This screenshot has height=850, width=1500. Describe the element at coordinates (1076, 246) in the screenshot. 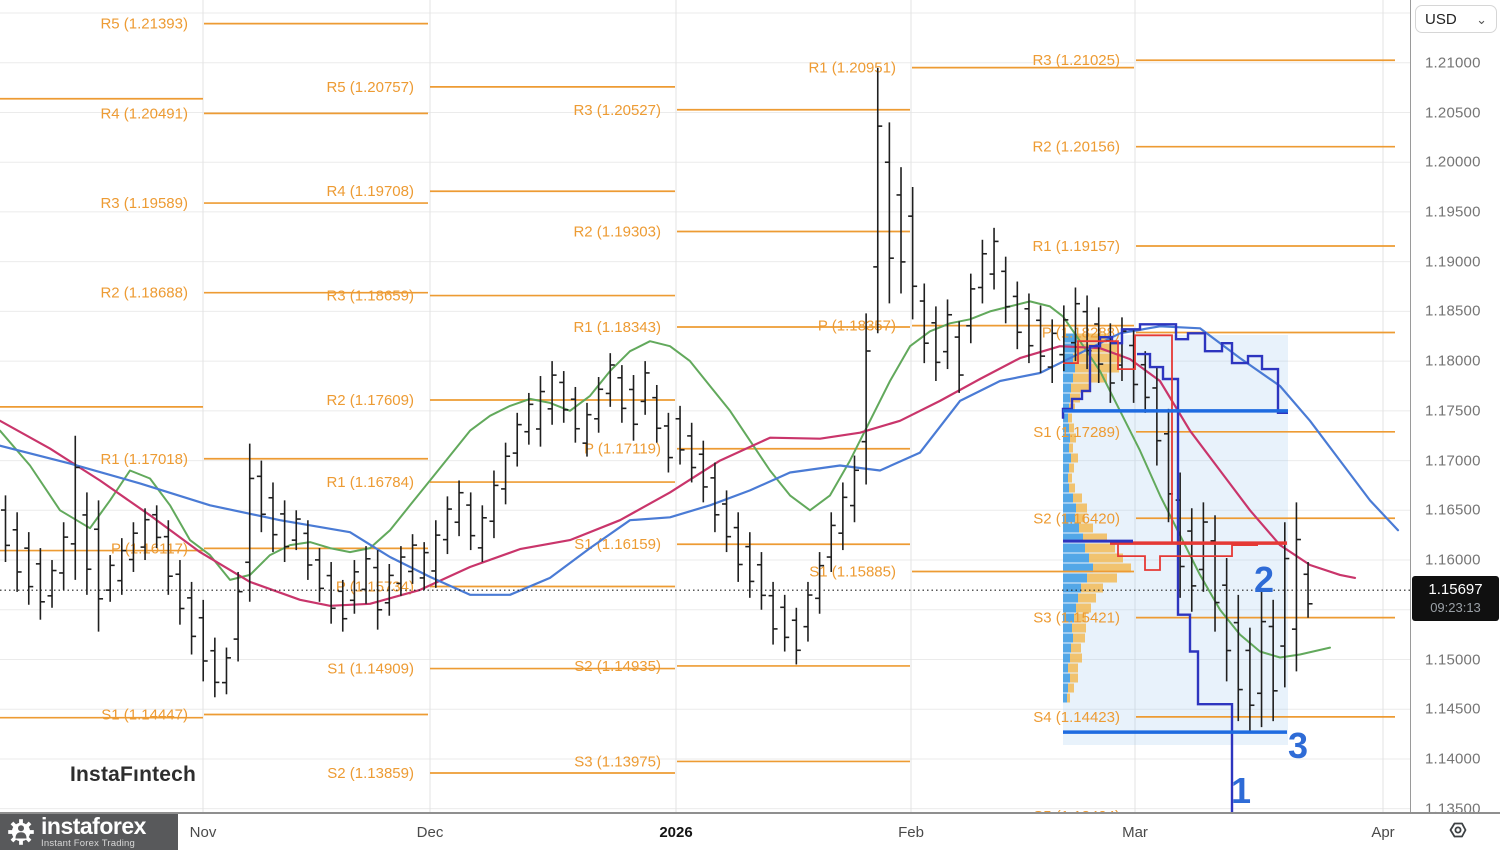

I see `pivot-label: R1 (1.19157)` at that location.